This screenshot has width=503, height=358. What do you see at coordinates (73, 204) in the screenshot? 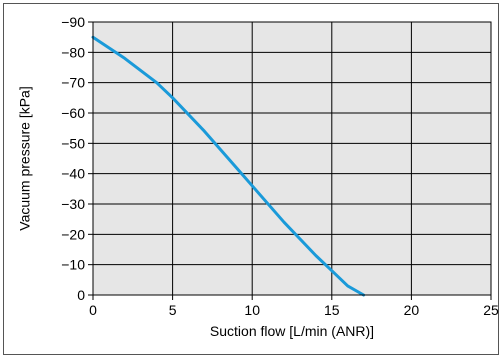
I see `y-tick-label: −30` at bounding box center [73, 204].